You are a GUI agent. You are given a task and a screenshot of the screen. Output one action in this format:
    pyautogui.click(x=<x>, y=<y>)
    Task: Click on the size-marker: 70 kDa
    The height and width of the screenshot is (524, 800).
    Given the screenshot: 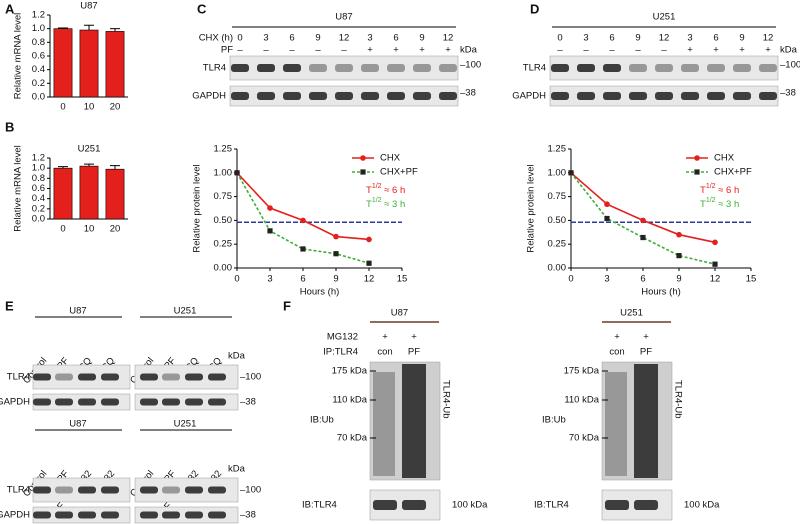 What is the action you would take?
    pyautogui.click(x=584, y=438)
    